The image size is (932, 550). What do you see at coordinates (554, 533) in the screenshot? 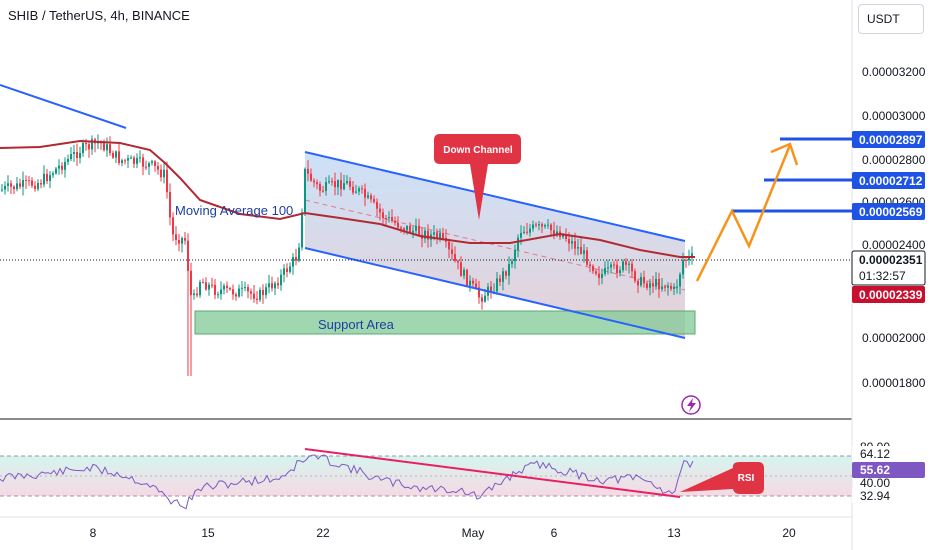
I see `time-tick: 6` at bounding box center [554, 533].